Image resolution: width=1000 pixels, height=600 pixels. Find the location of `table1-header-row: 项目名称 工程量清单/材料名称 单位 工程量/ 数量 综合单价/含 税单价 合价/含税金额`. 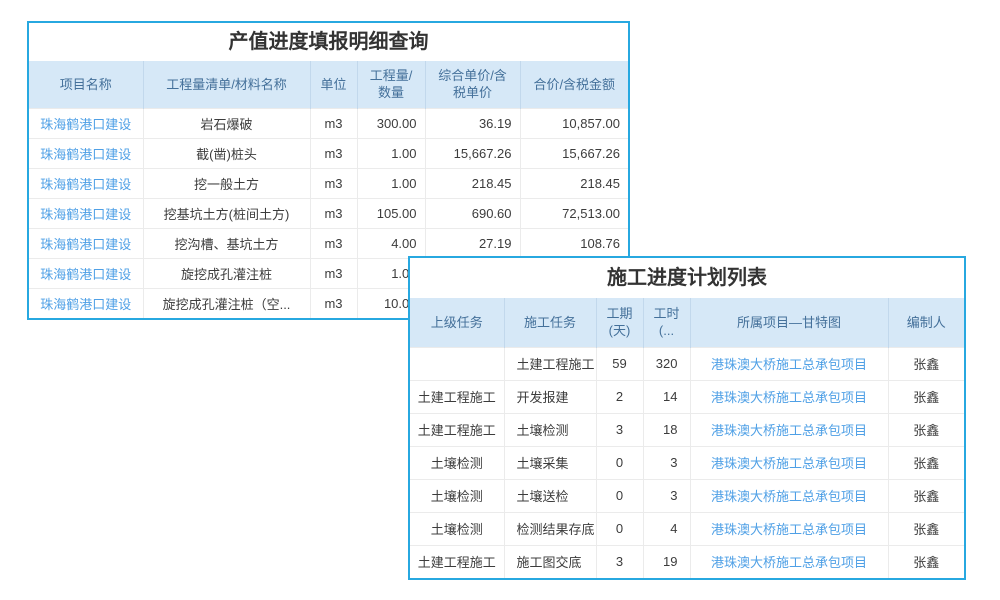

table1-header-row: 项目名称 工程量清单/材料名称 单位 工程量/ 数量 综合单价/含 税单价 合价/含税金额 is located at coordinates (328, 84).